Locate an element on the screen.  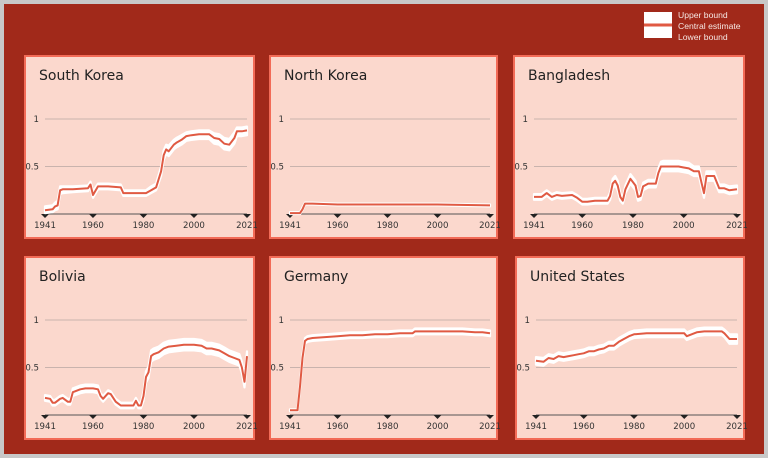
chart-panel-bangladesh: Bangladesh 0.5 1 1941 1960 1980 2000 2021 is located at coordinates (630, 147).